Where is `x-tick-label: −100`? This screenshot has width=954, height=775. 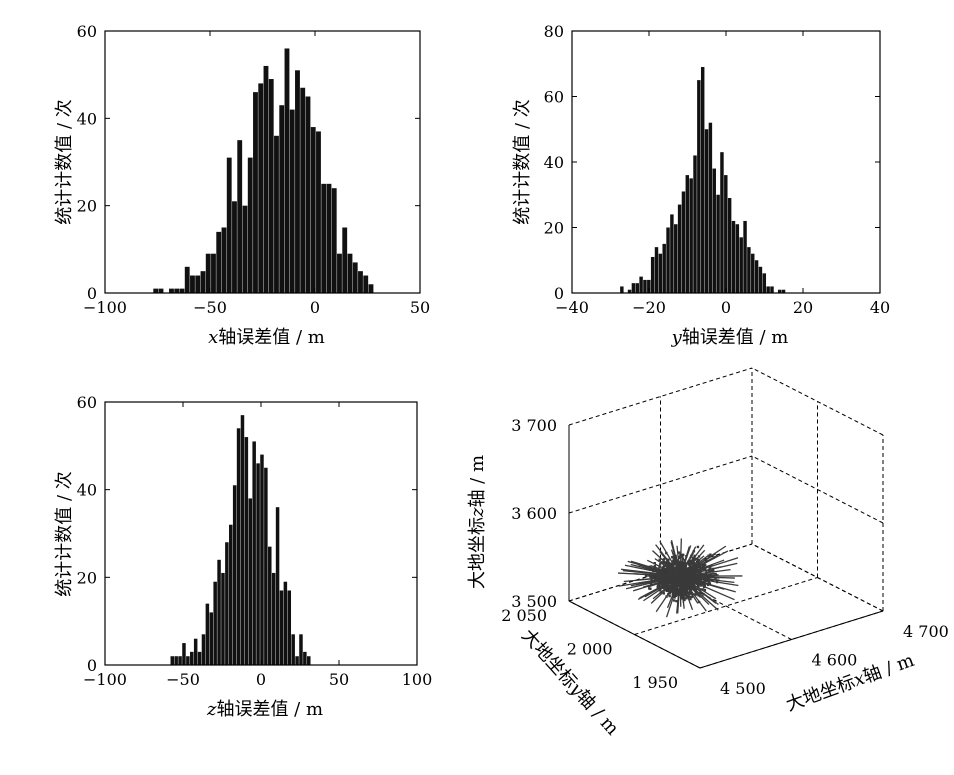
x-tick-label: −100 is located at coordinates (105, 679).